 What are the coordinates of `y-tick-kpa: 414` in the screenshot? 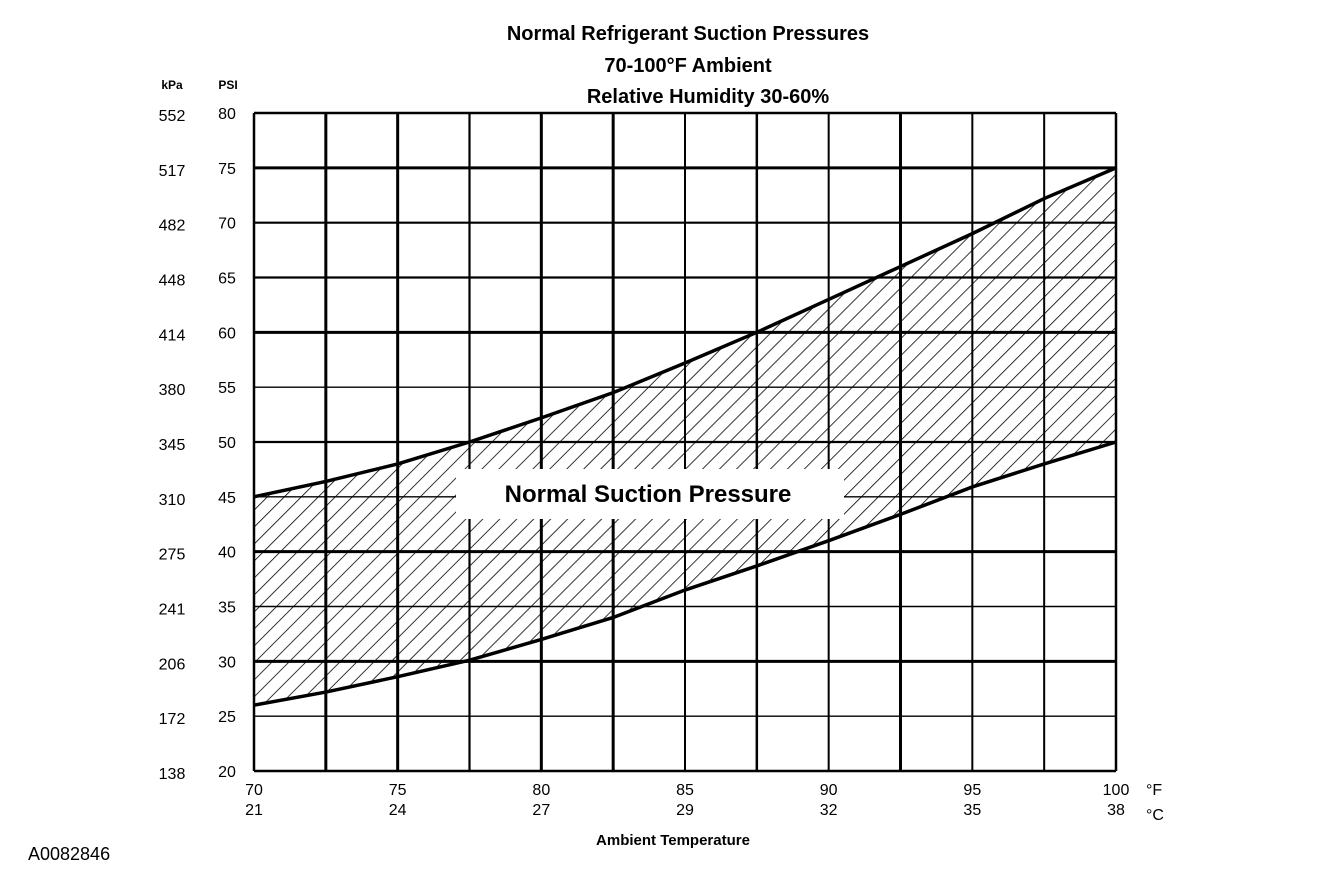 It's located at (172, 335).